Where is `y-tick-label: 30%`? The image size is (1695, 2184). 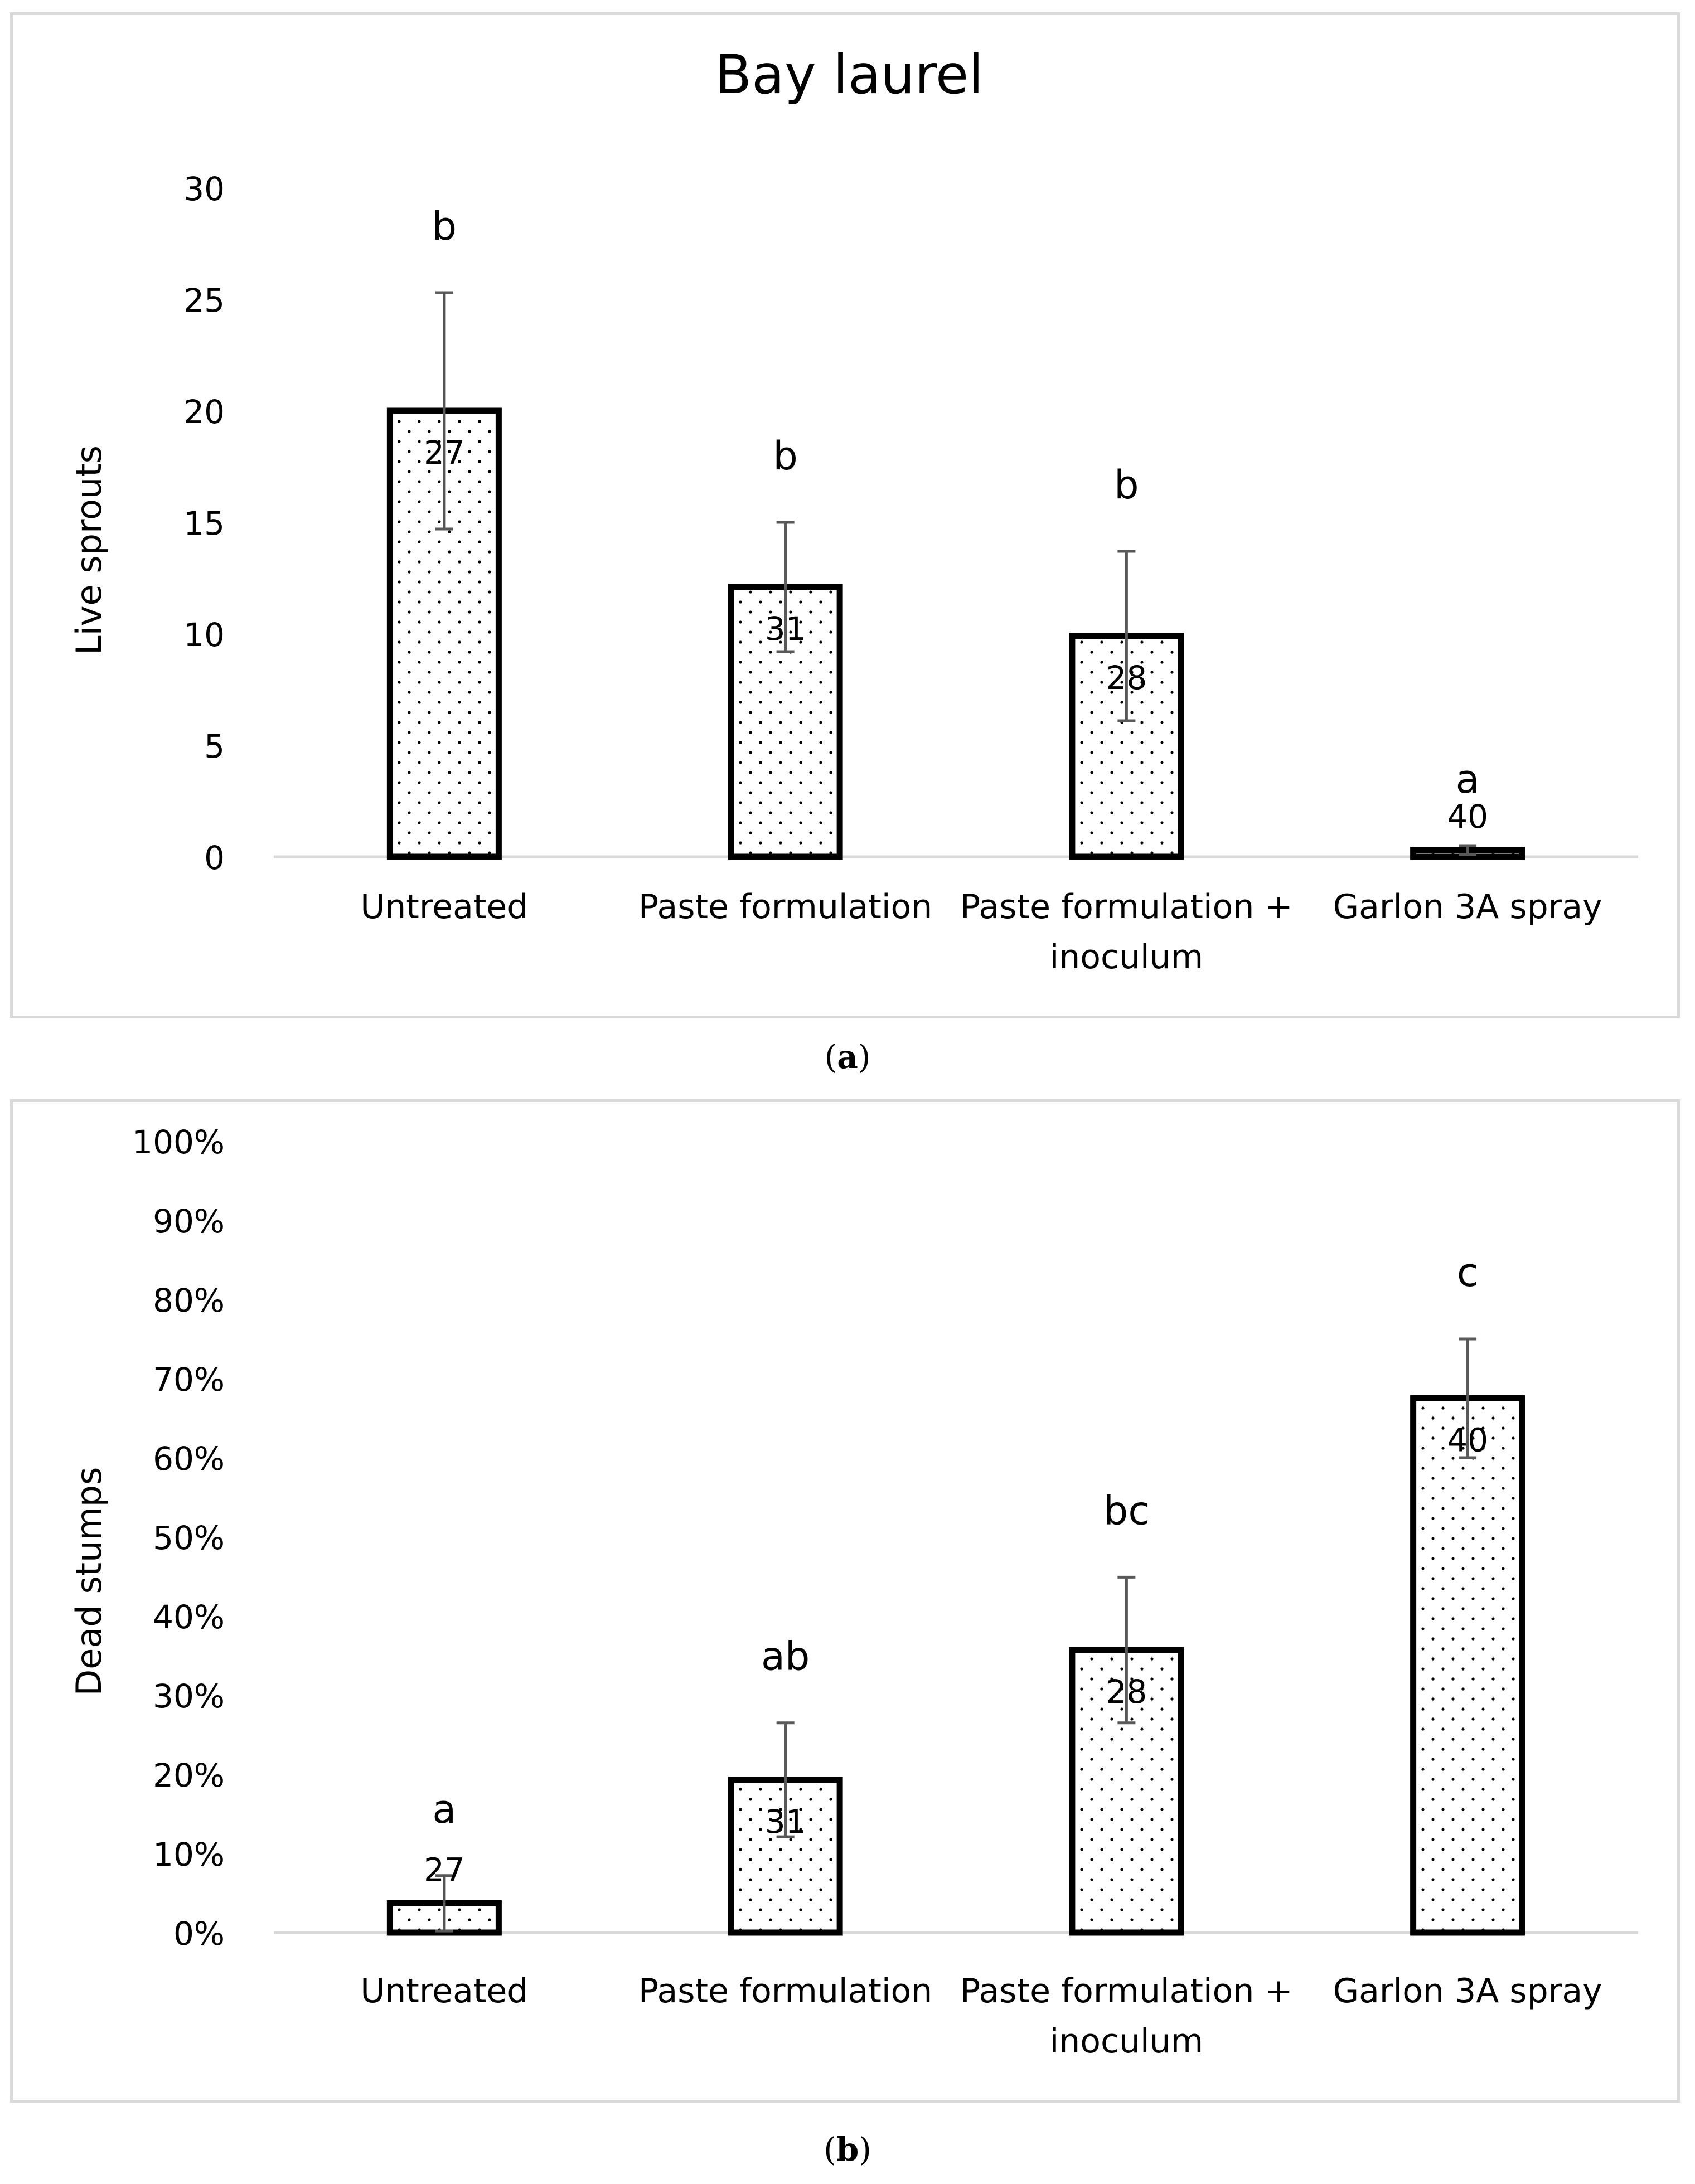 y-tick-label: 30% is located at coordinates (189, 1696).